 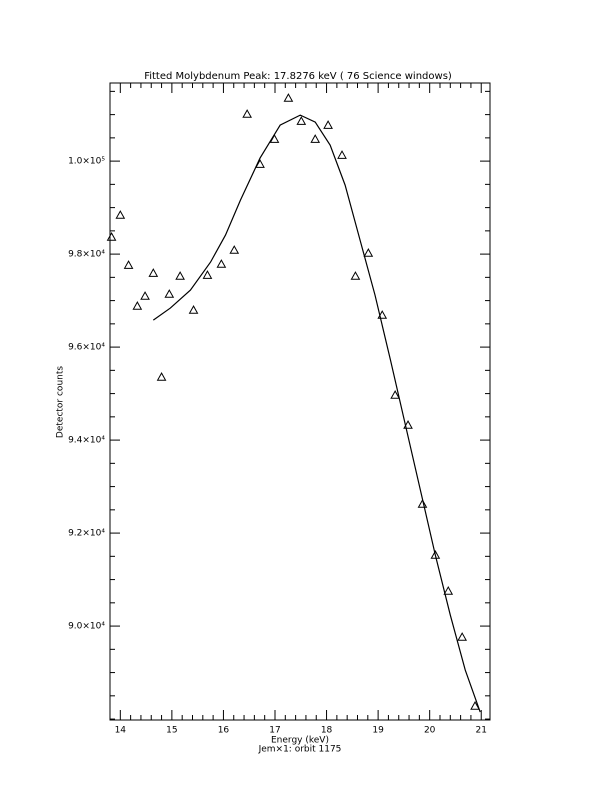 I want to click on y-tick-label: 9.0×10⁴, so click(x=86, y=627).